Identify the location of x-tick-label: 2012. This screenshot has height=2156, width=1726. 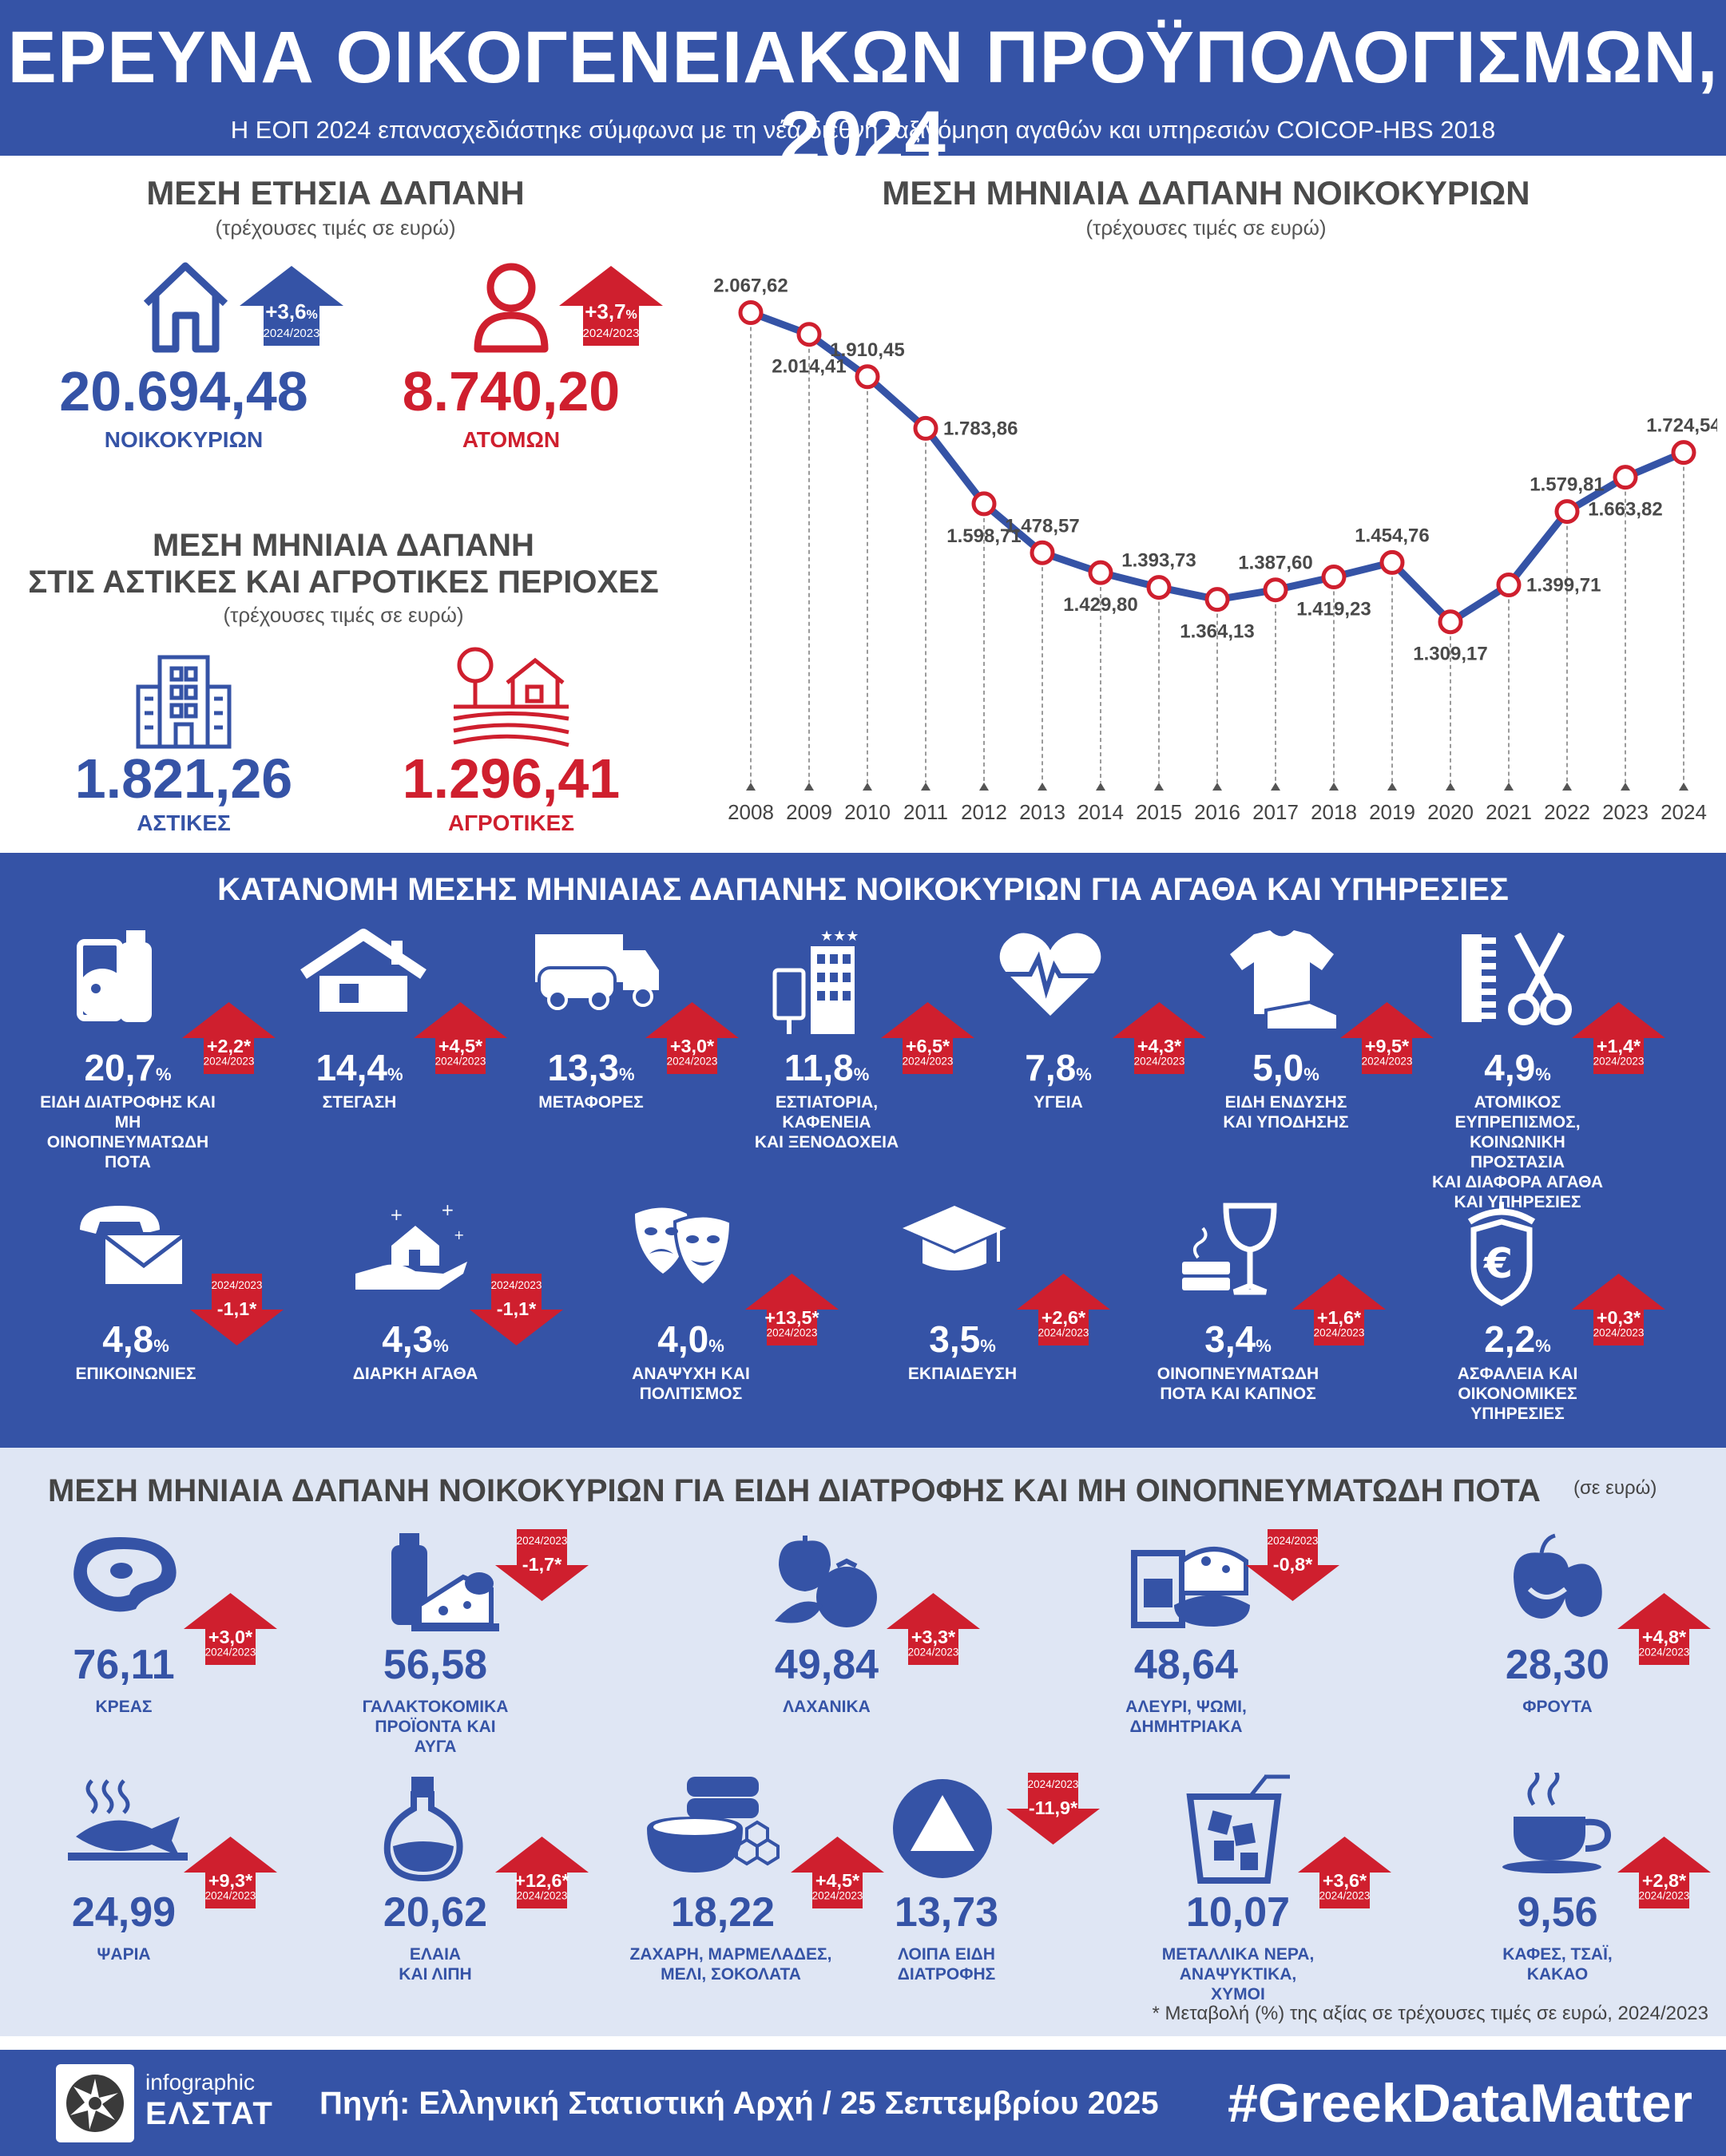
(984, 812).